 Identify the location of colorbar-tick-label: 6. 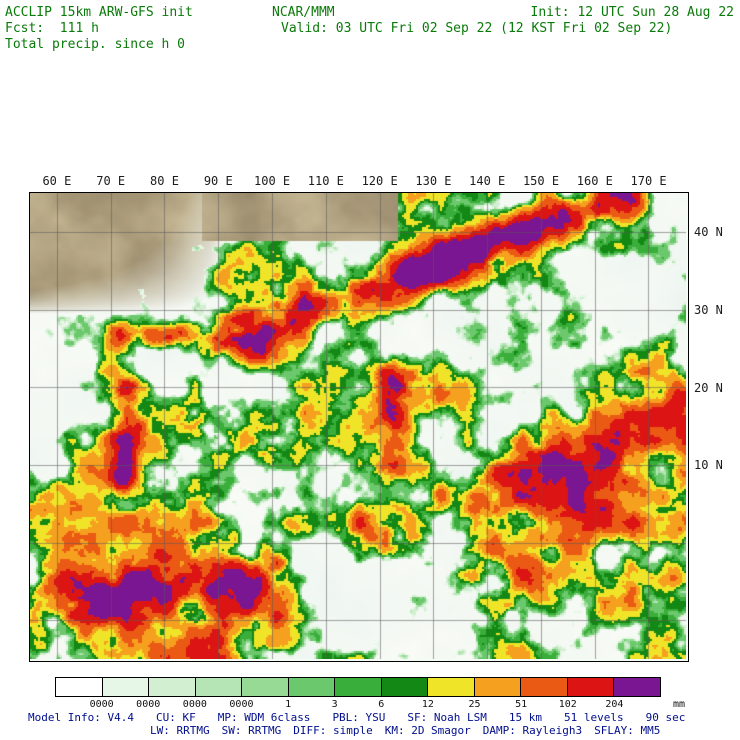
(381, 704).